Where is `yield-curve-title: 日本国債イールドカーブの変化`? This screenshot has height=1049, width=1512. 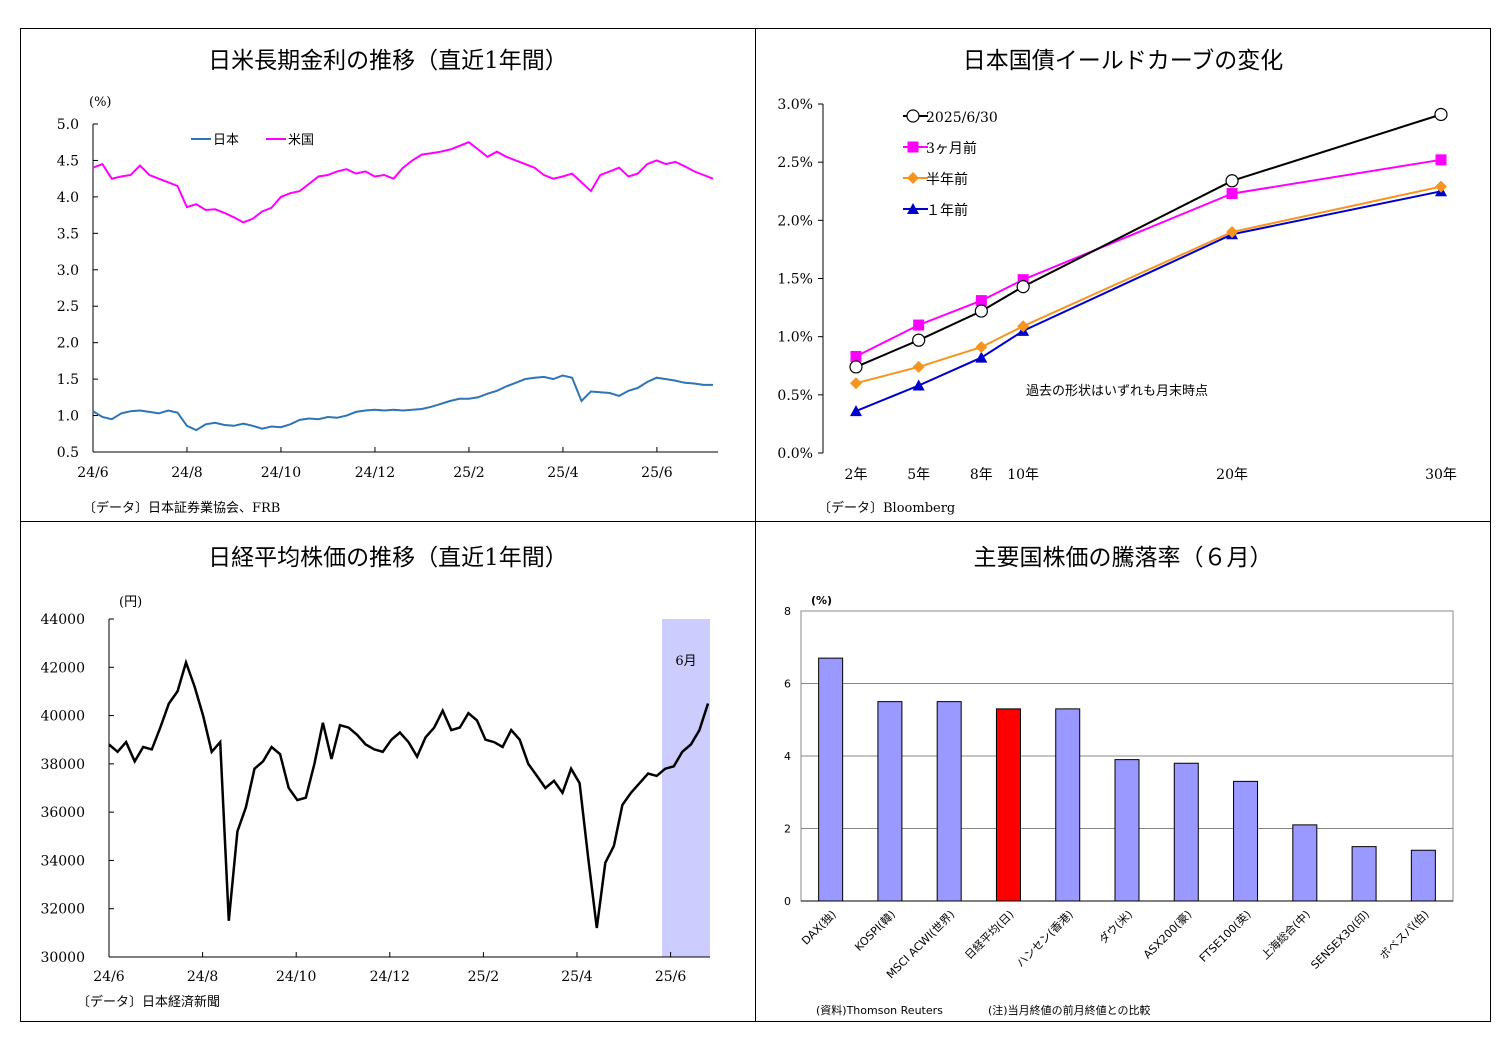
yield-curve-title: 日本国債イールドカーブの変化 is located at coordinates (1123, 61).